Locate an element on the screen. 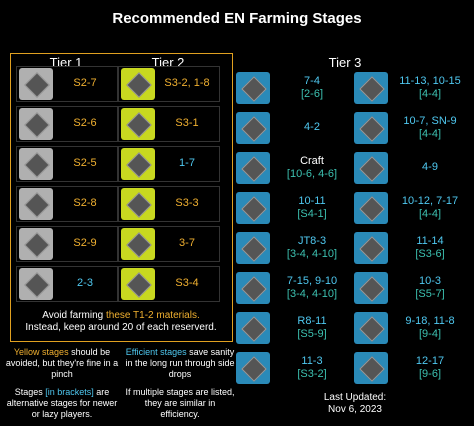 The height and width of the screenshot is (426, 474). text: Stages is located at coordinates (28, 392).